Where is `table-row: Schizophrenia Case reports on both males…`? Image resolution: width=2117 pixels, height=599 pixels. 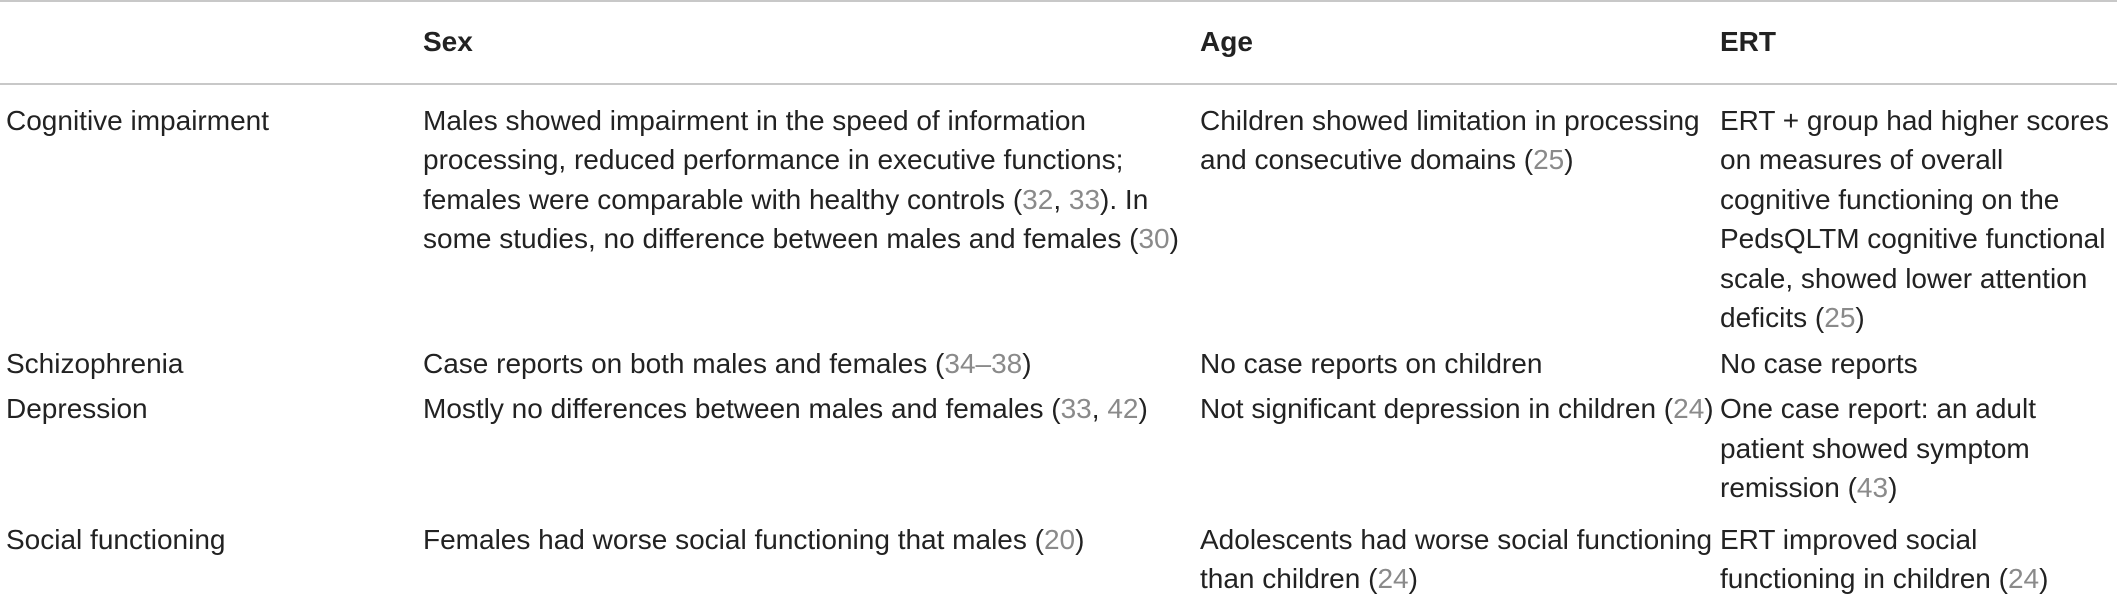 table-row: Schizophrenia Case reports on both males… is located at coordinates (1058, 361).